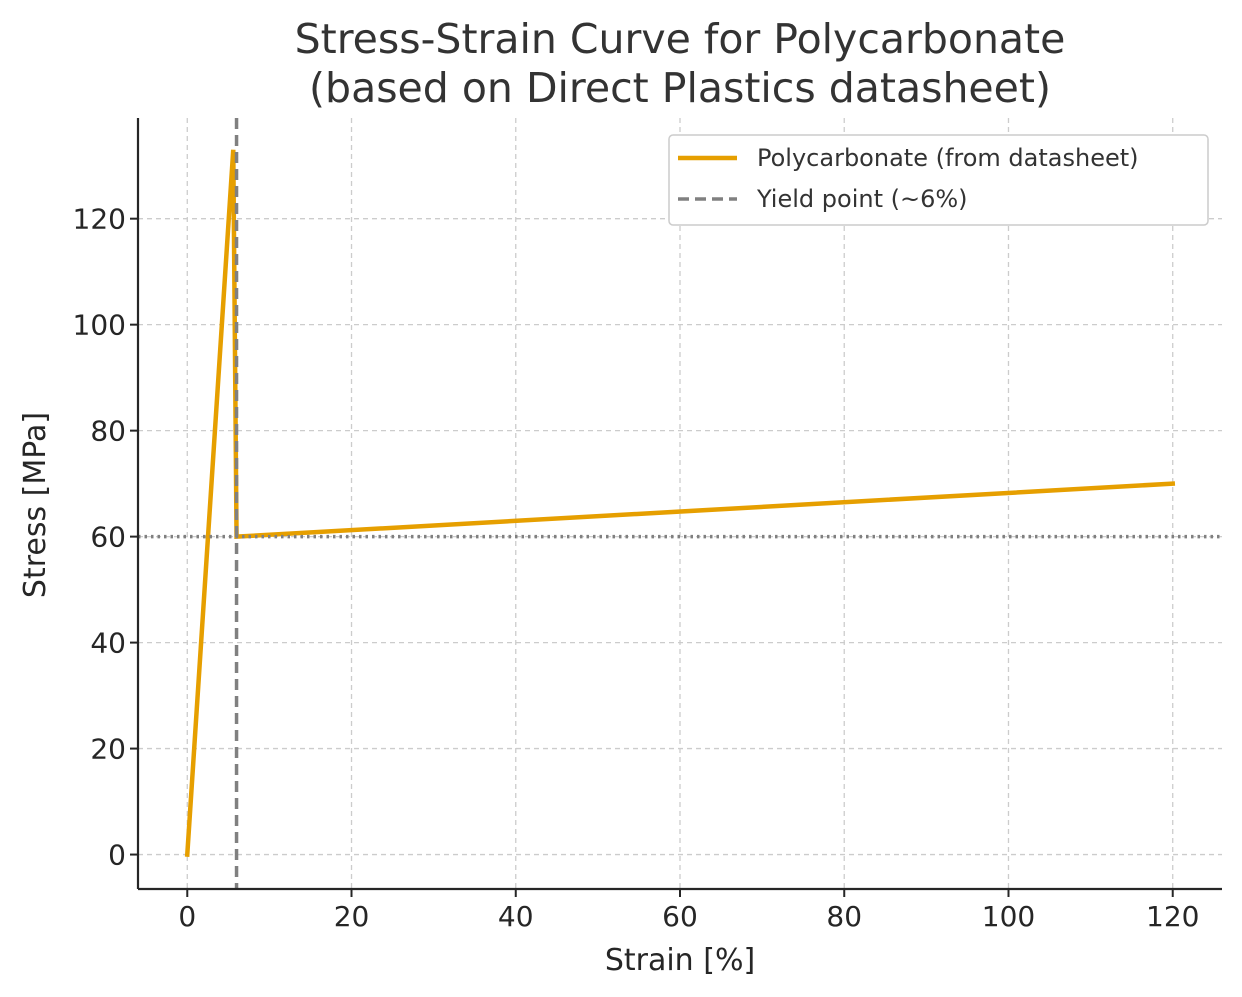 Image resolution: width=1242 pixels, height=997 pixels. I want to click on x-tick-label: 120, so click(1172, 916).